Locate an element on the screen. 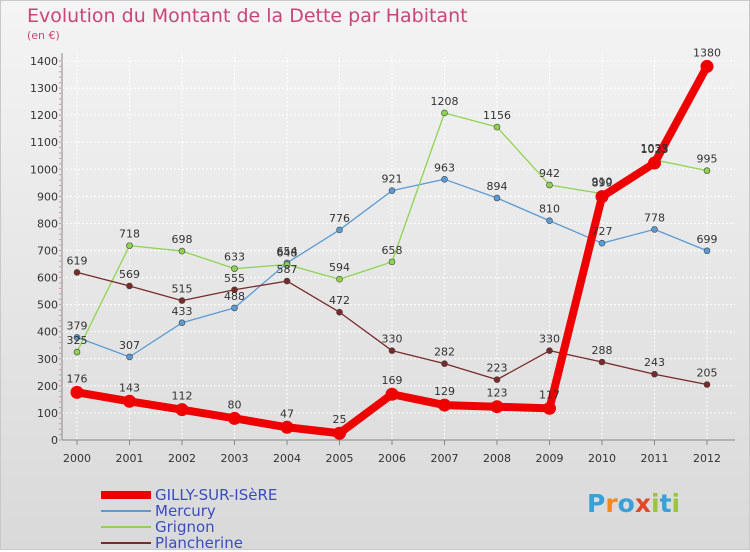  legend-label: Mercury is located at coordinates (185, 511).